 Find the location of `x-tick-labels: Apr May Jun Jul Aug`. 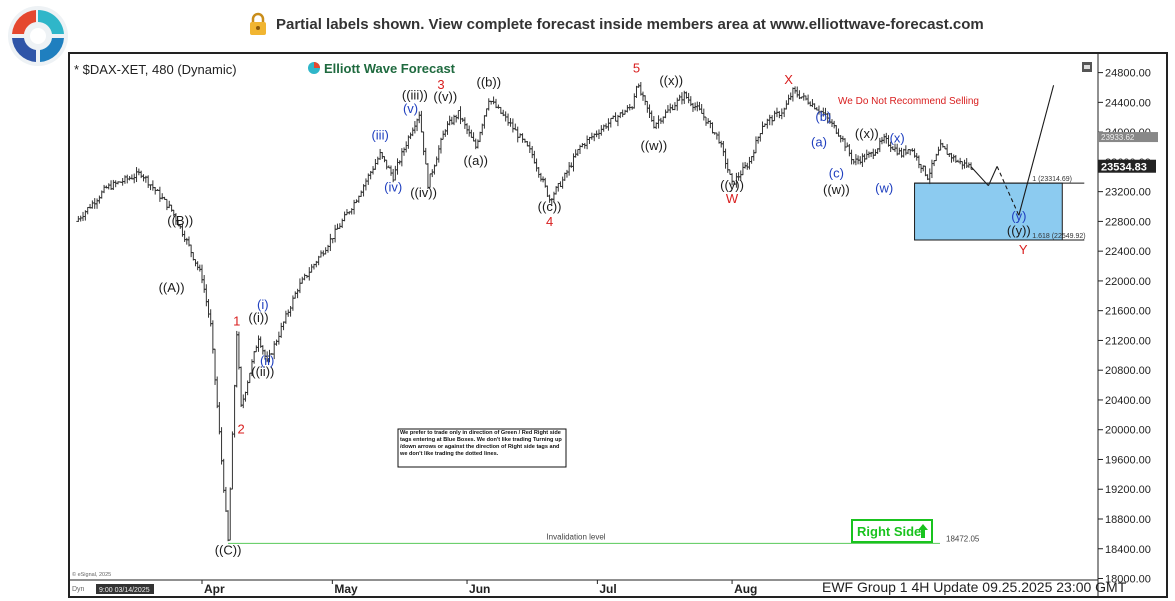

x-tick-labels: Apr May Jun Jul Aug is located at coordinates (479, 588).